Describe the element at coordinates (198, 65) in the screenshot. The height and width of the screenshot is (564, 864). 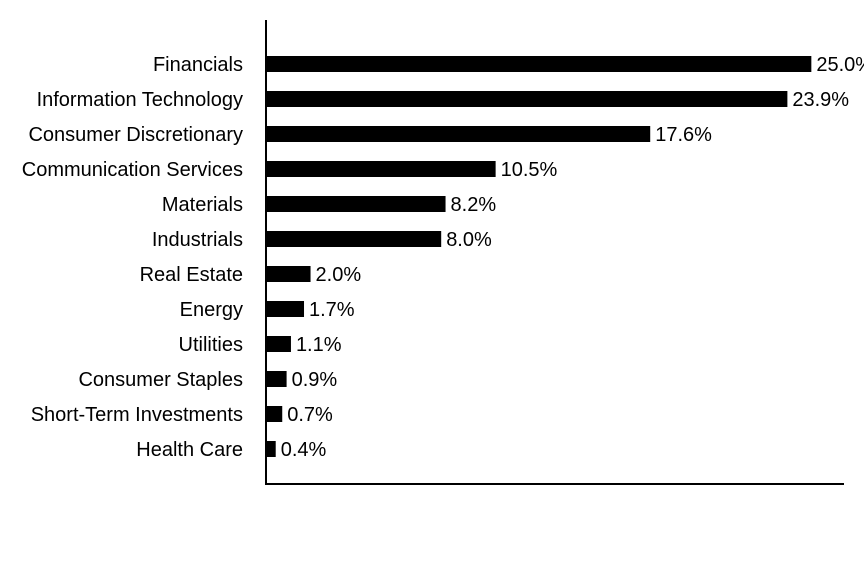
I see `category-label-0: Financials` at that location.